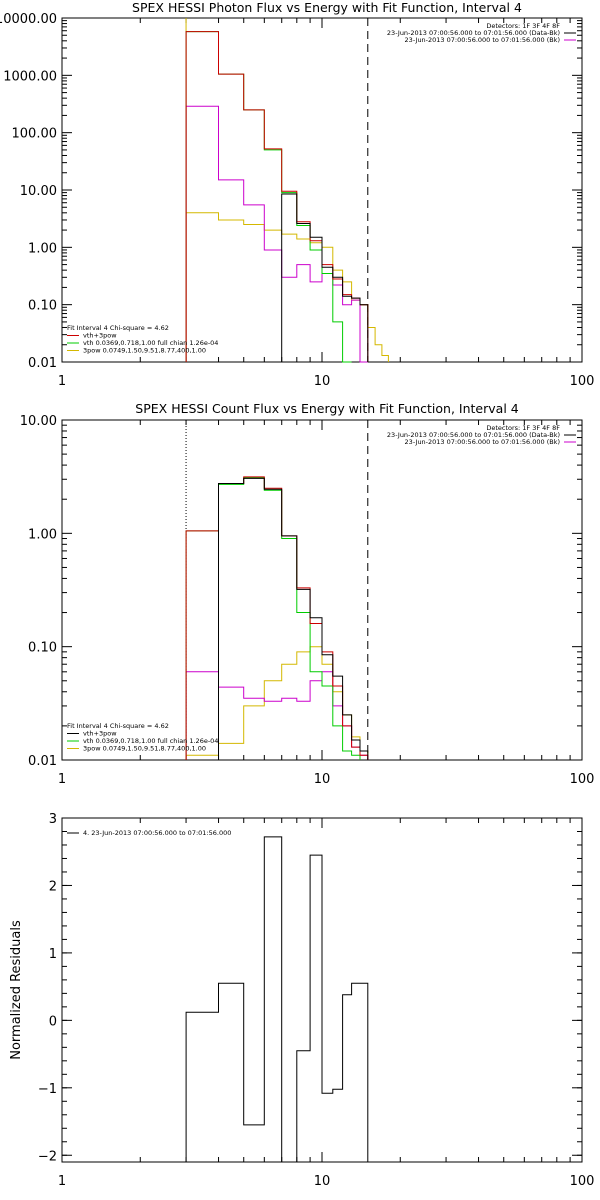 The image size is (600, 1200). What do you see at coordinates (53, 819) in the screenshot?
I see `y-tick-label: 3` at bounding box center [53, 819].